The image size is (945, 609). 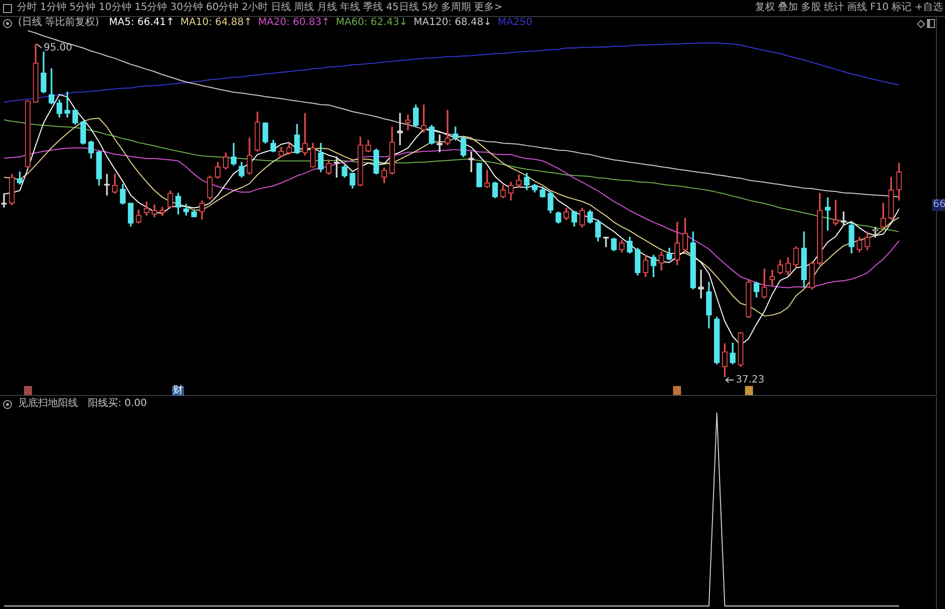 I want to click on text: MA120: 68.48↓, so click(x=453, y=23).